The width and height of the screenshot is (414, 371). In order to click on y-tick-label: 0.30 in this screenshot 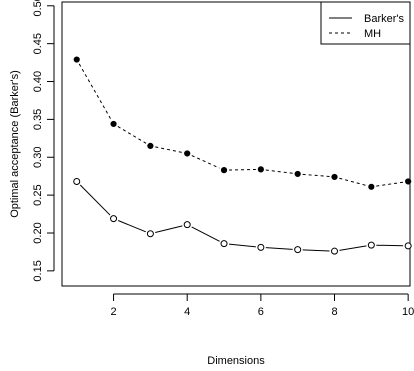, I will do `click(38, 157)`.